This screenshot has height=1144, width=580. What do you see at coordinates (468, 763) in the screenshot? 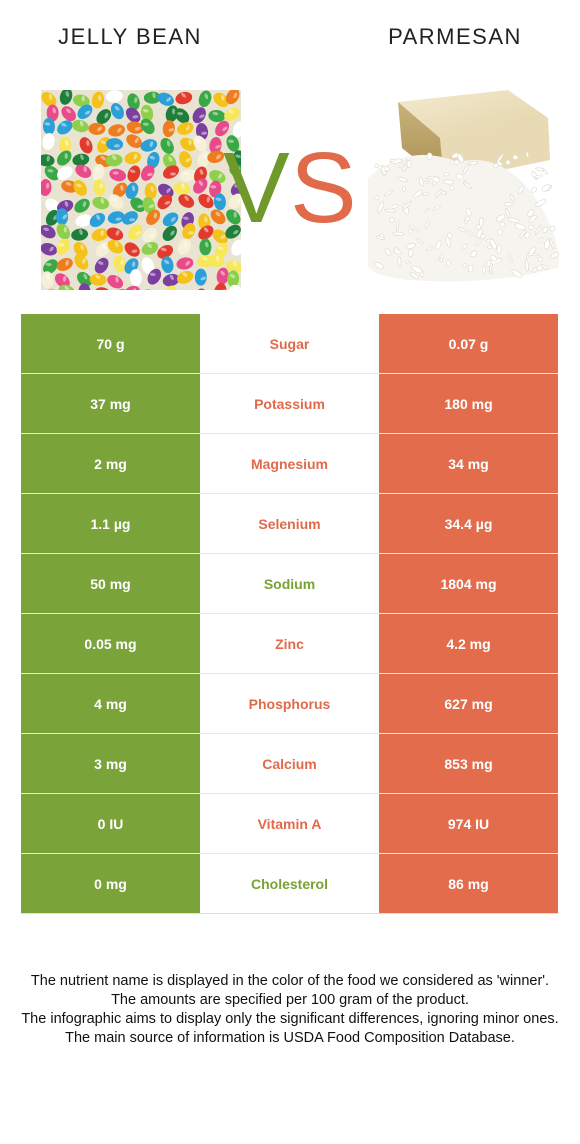
I see `right-value: 853 mg` at bounding box center [468, 763].